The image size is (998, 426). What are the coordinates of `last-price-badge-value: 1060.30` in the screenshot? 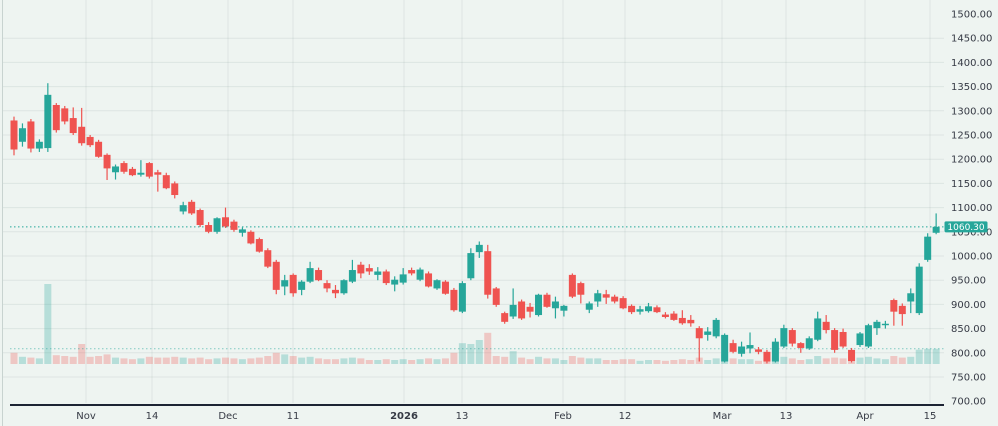 It's located at (965, 228).